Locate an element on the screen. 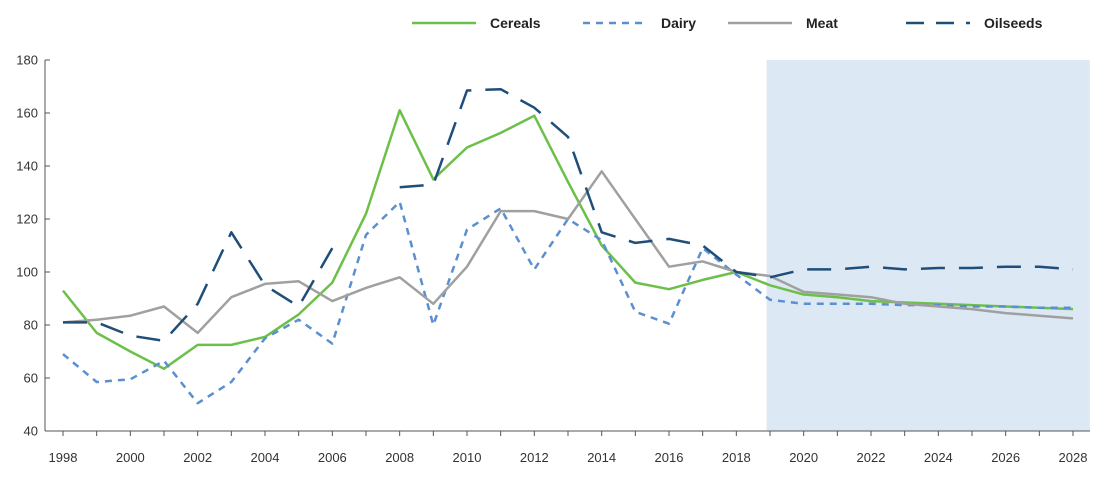 This screenshot has height=480, width=1094. x-tick-label: 2018 is located at coordinates (736, 457).